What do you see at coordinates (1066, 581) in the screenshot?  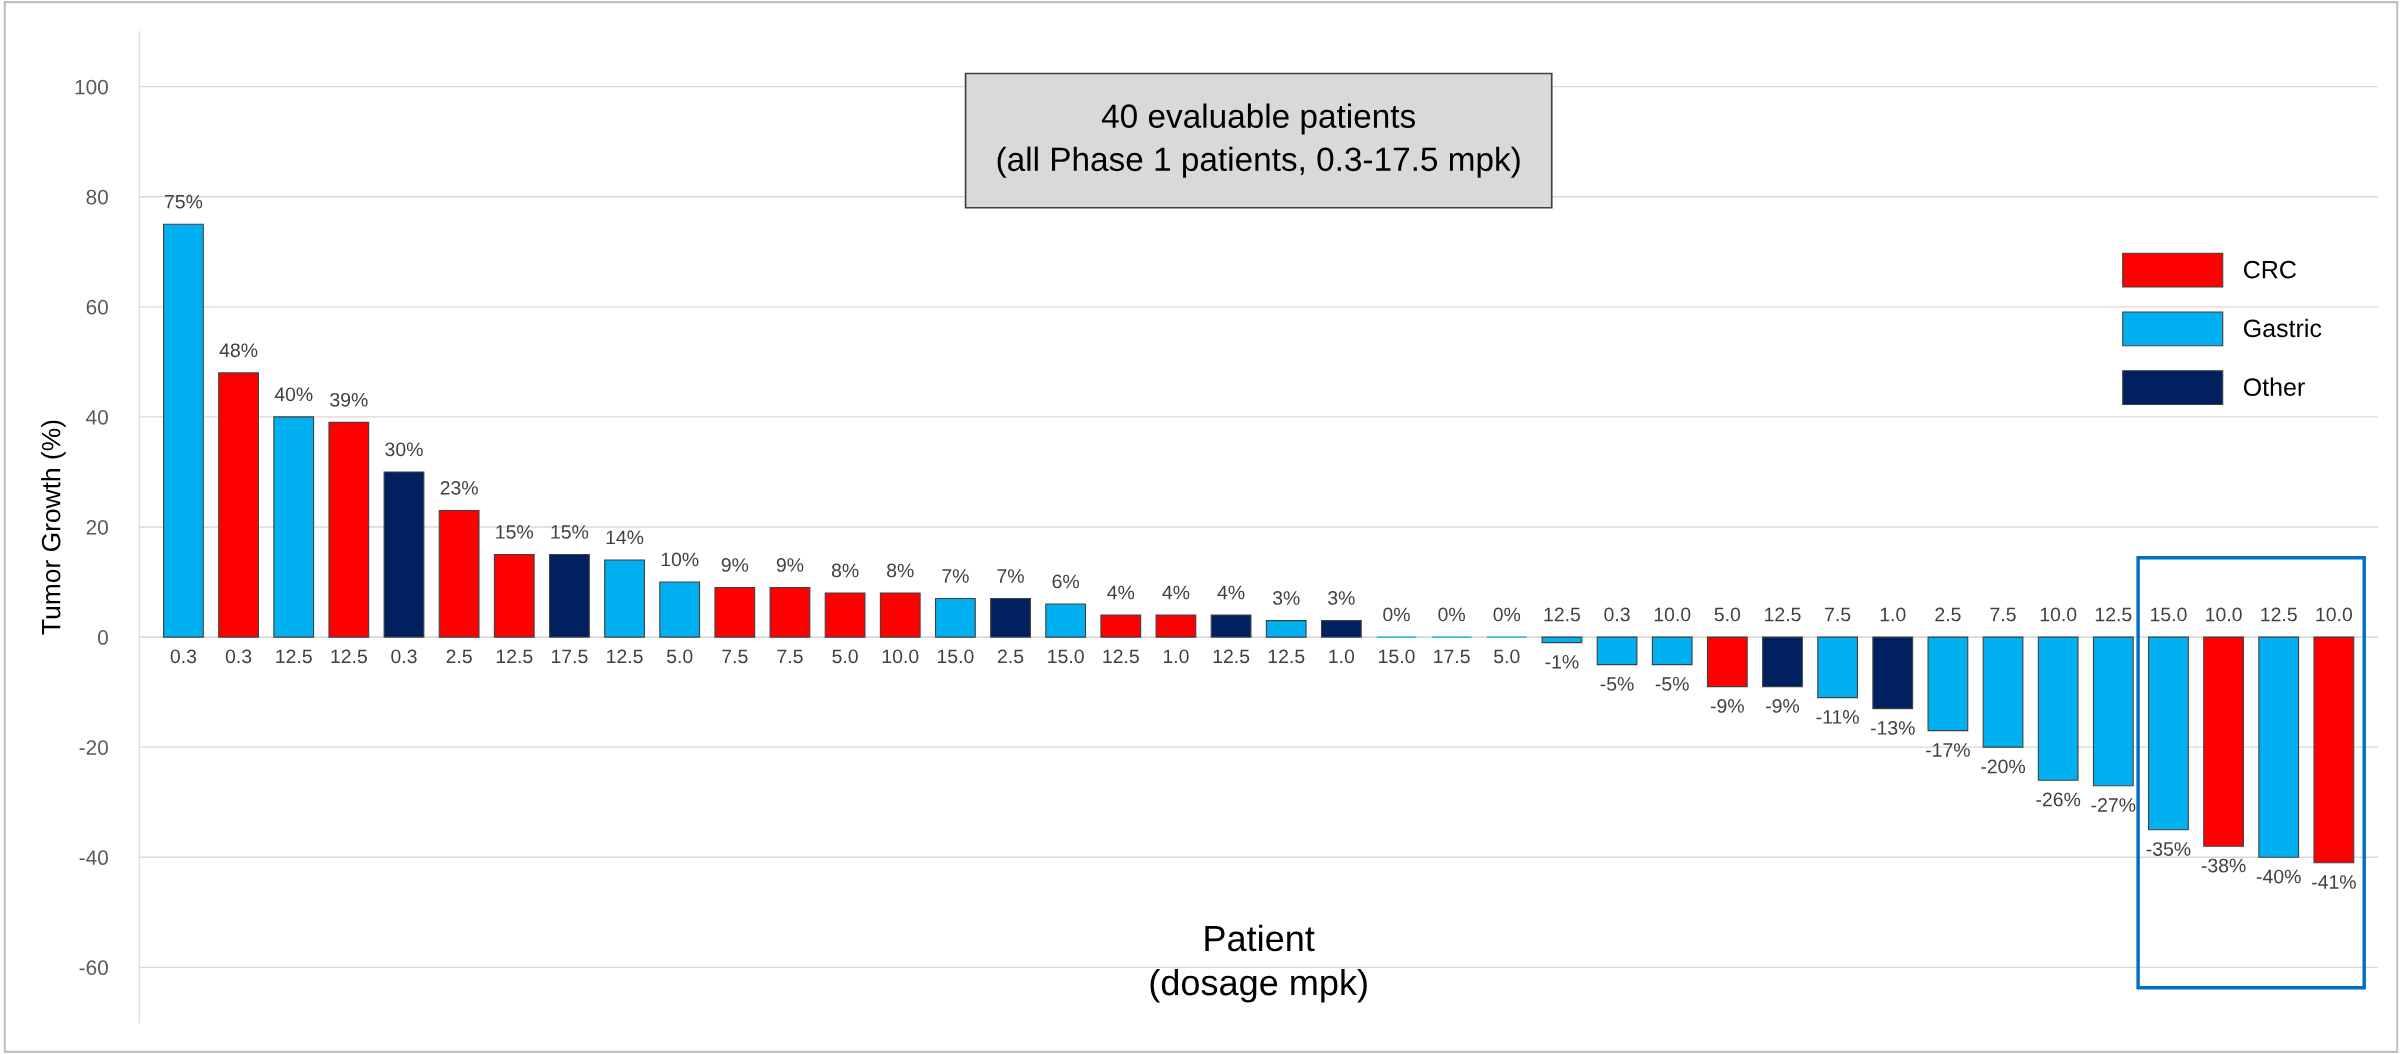 I see `text: 6%` at bounding box center [1066, 581].